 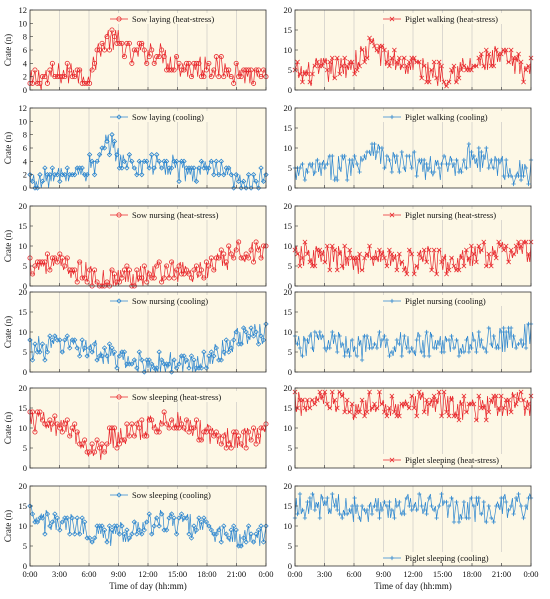 What do you see at coordinates (147, 586) in the screenshot?
I see `x-axis-title: Time of day (hh:mm)` at bounding box center [147, 586].